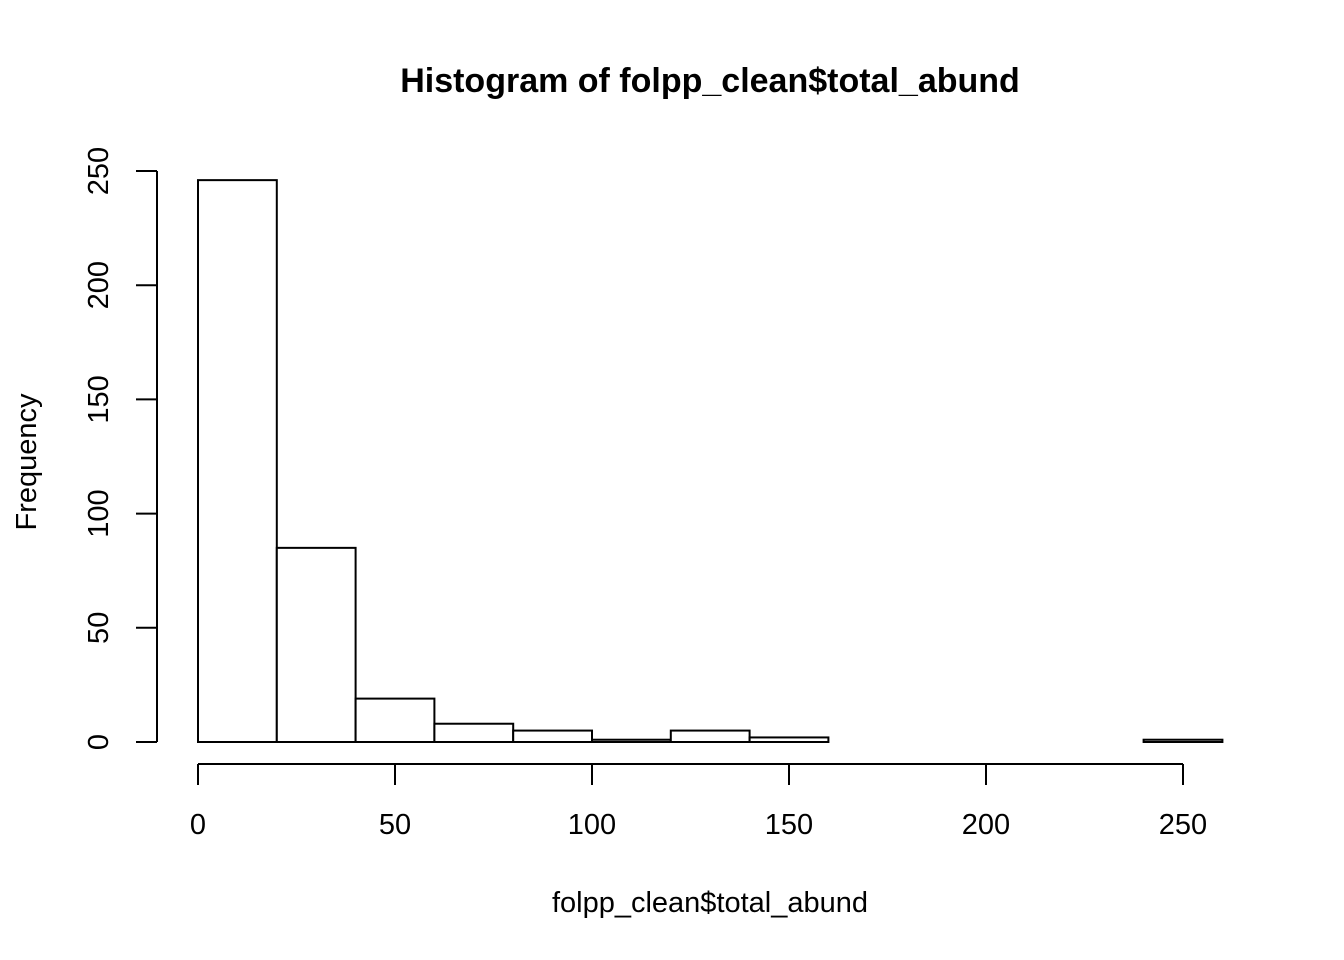 The height and width of the screenshot is (960, 1344). What do you see at coordinates (99, 628) in the screenshot?
I see `y-tick-label: 50` at bounding box center [99, 628].